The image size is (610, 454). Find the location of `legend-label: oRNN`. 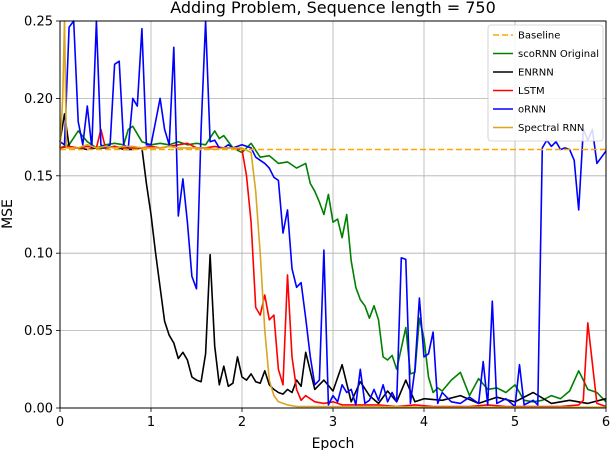

legend-label: oRNN is located at coordinates (532, 110).